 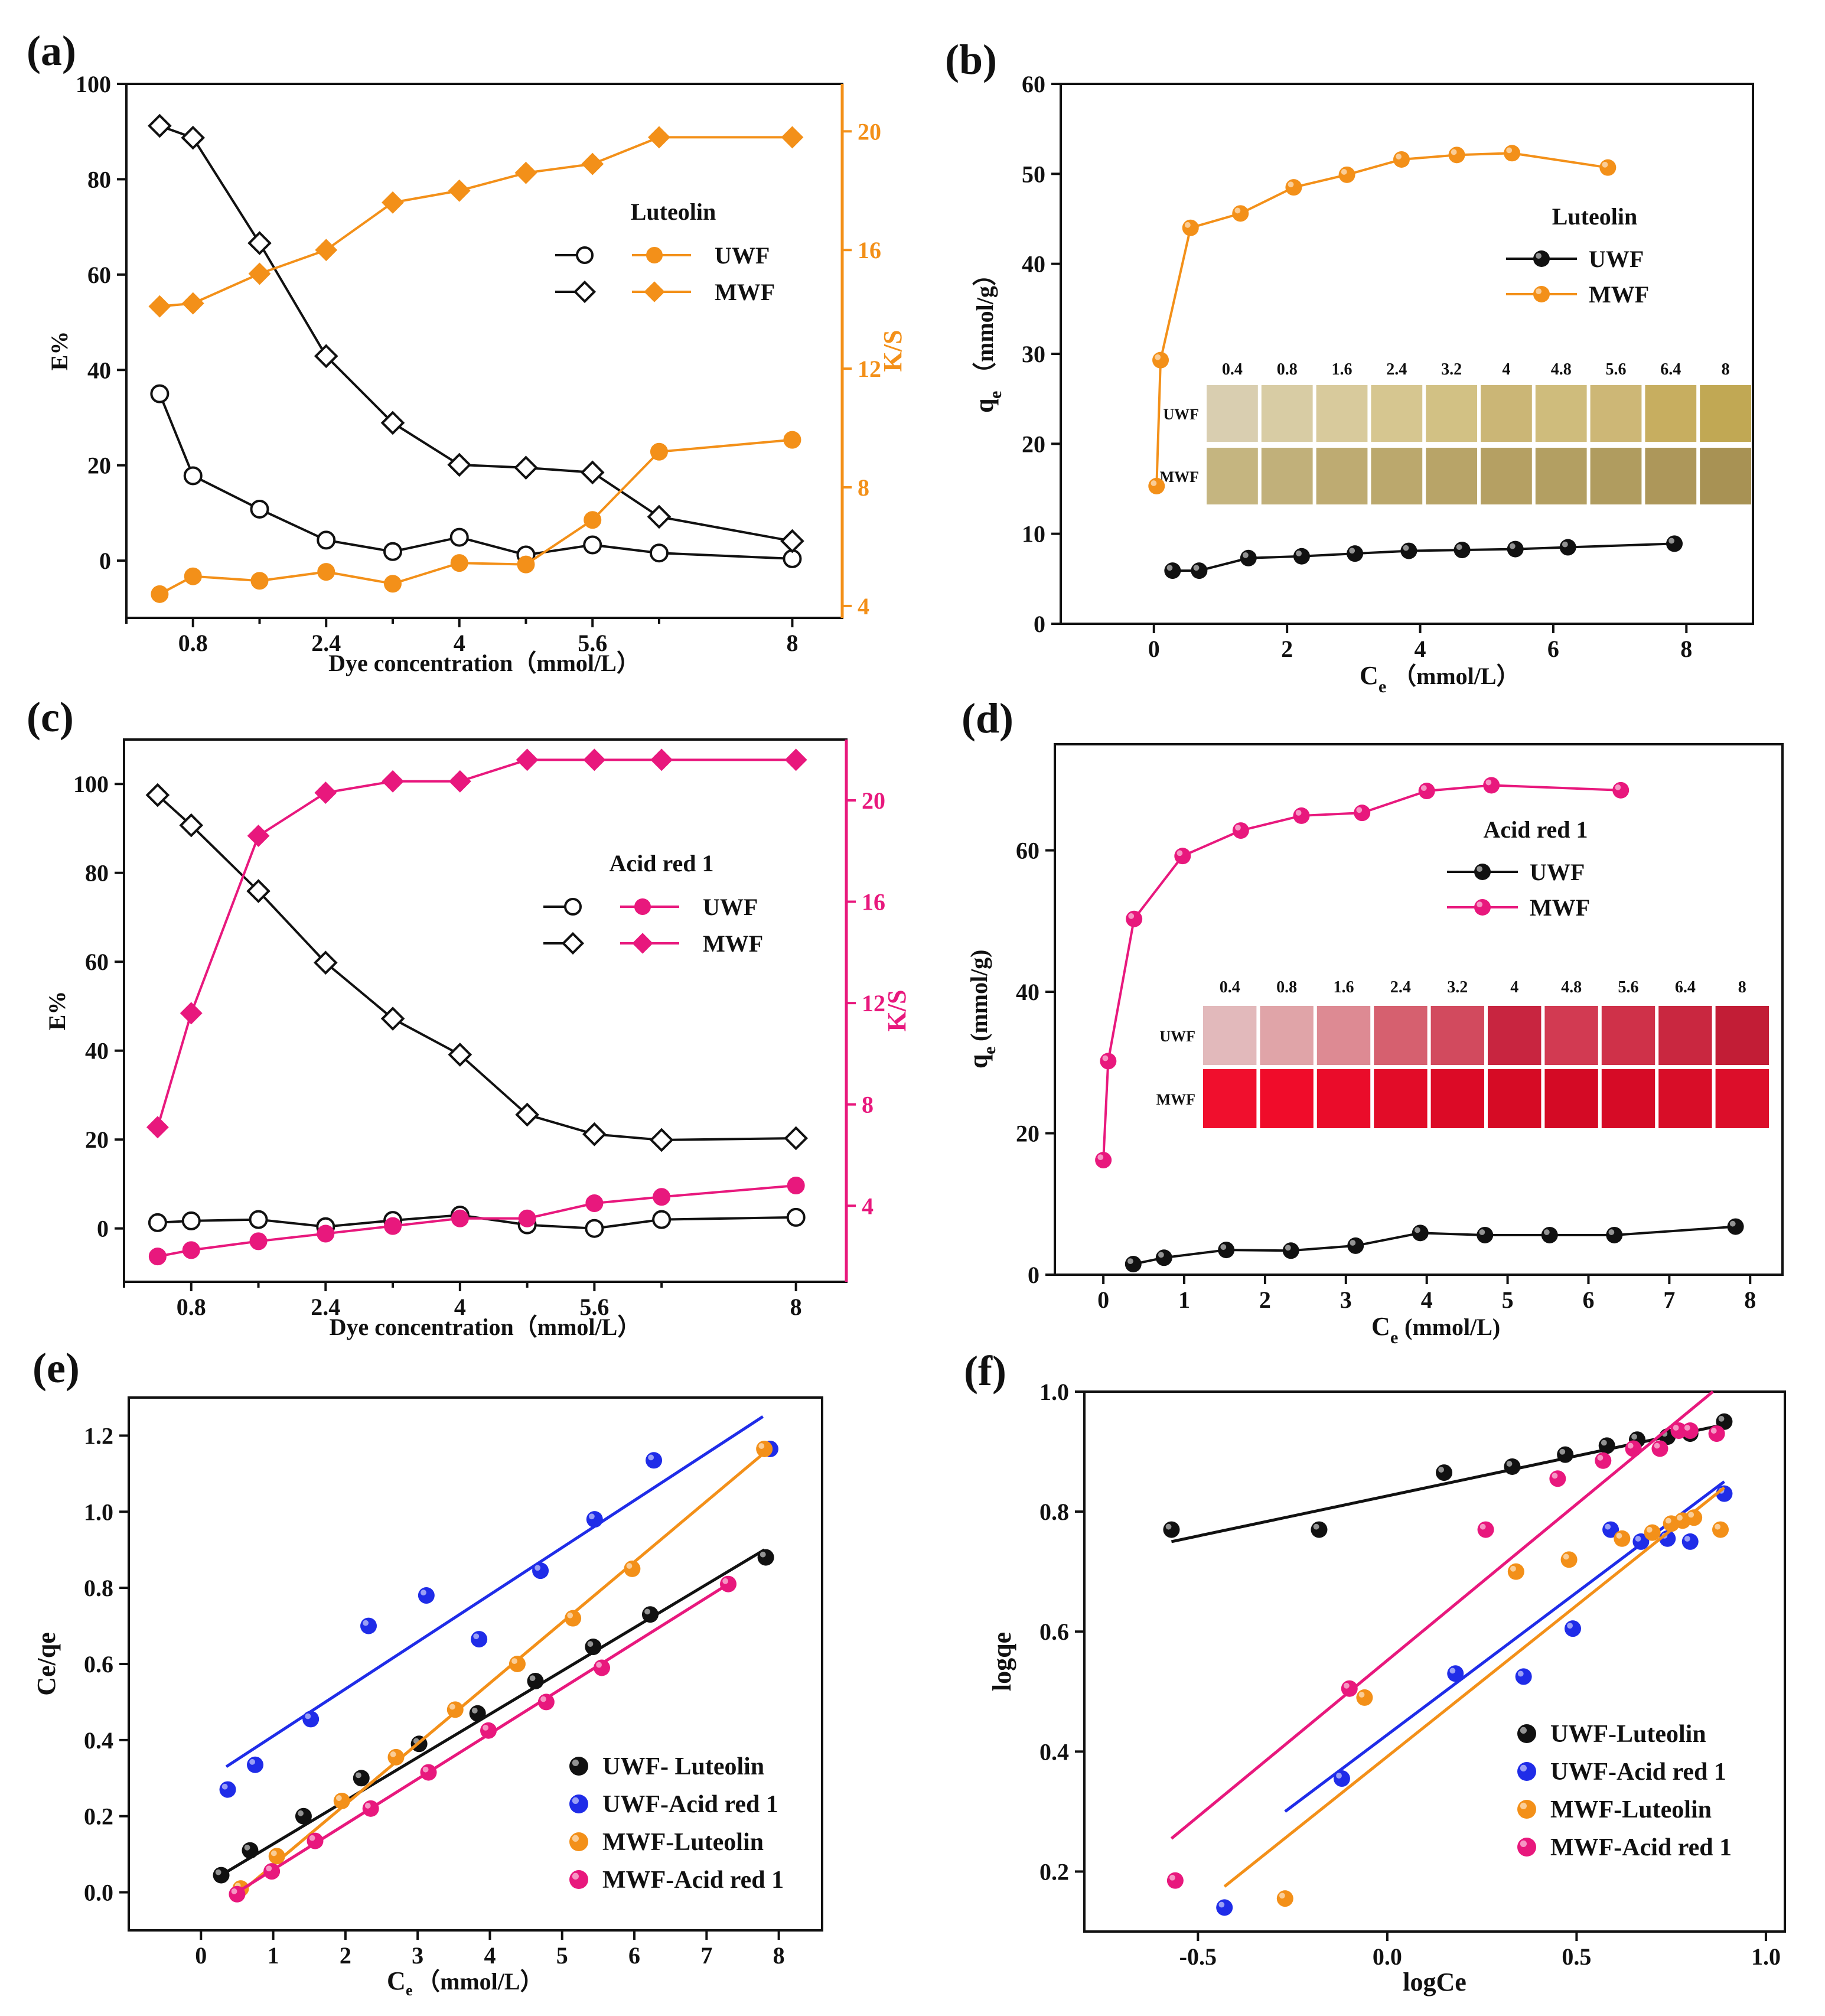 I want to click on y2-axis: 4 8 12 16 20, so click(x=865, y=1003).